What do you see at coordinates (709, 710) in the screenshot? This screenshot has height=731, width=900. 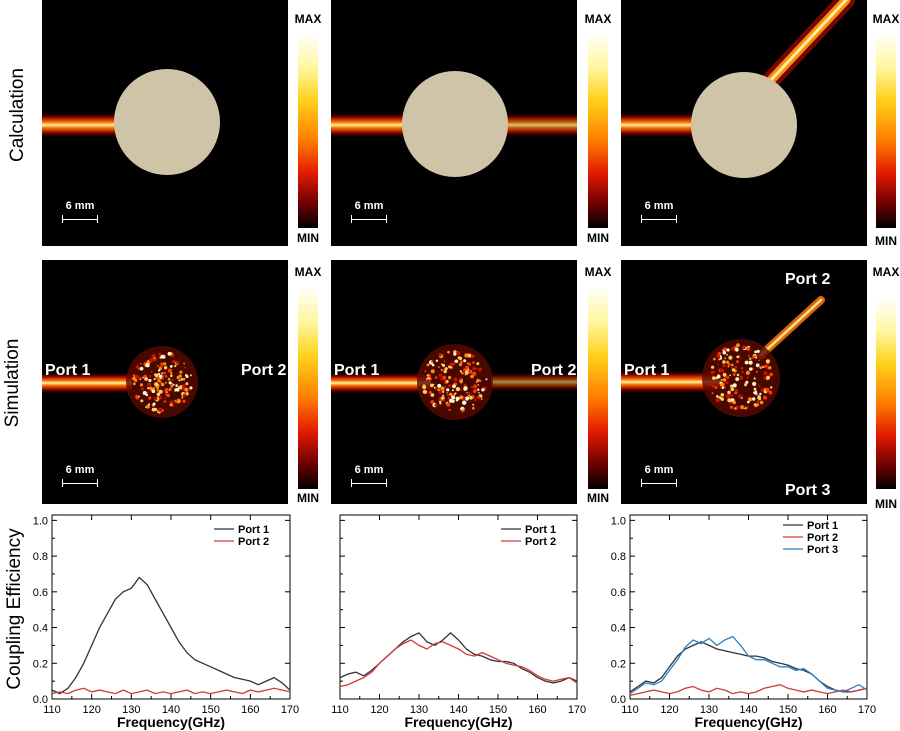 I see `x-tick-label: 130` at bounding box center [709, 710].